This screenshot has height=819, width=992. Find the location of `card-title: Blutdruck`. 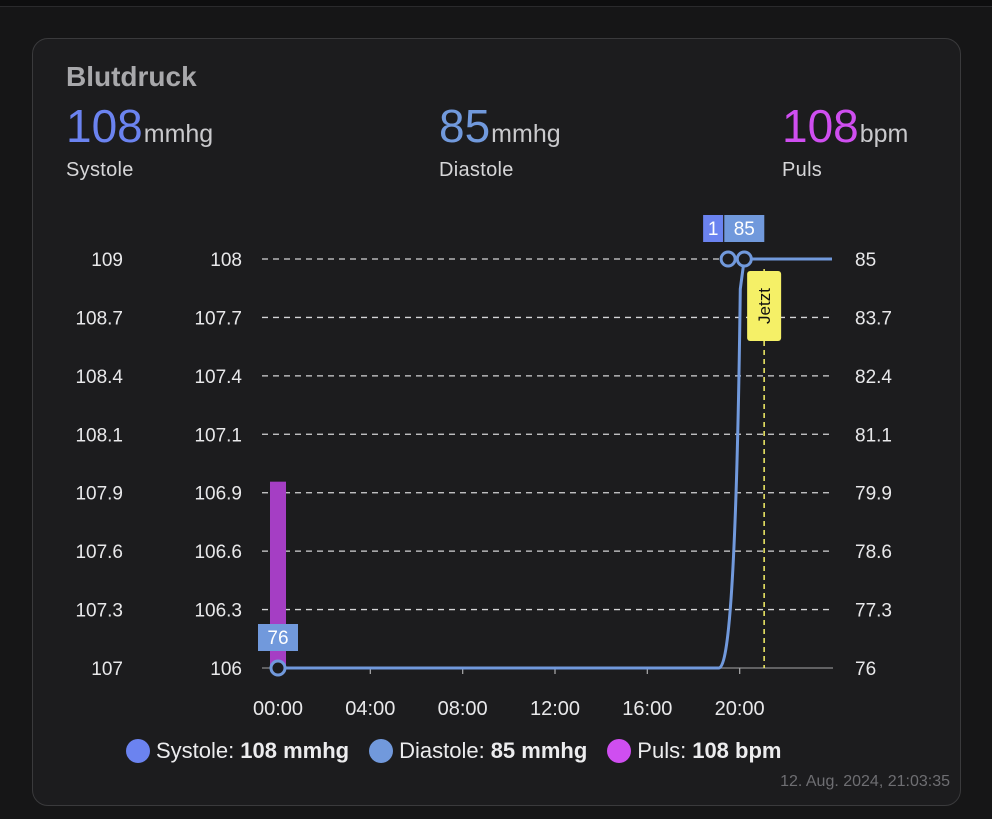

card-title: Blutdruck is located at coordinates (131, 76).